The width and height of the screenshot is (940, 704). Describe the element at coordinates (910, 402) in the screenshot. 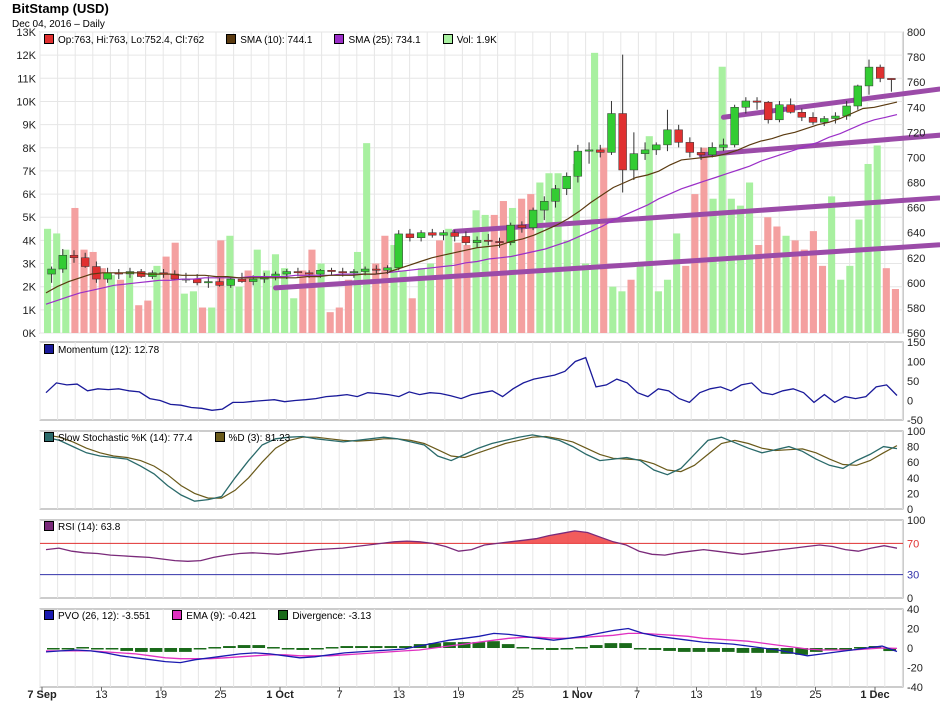

I see `momentum-tick-label: 0` at that location.